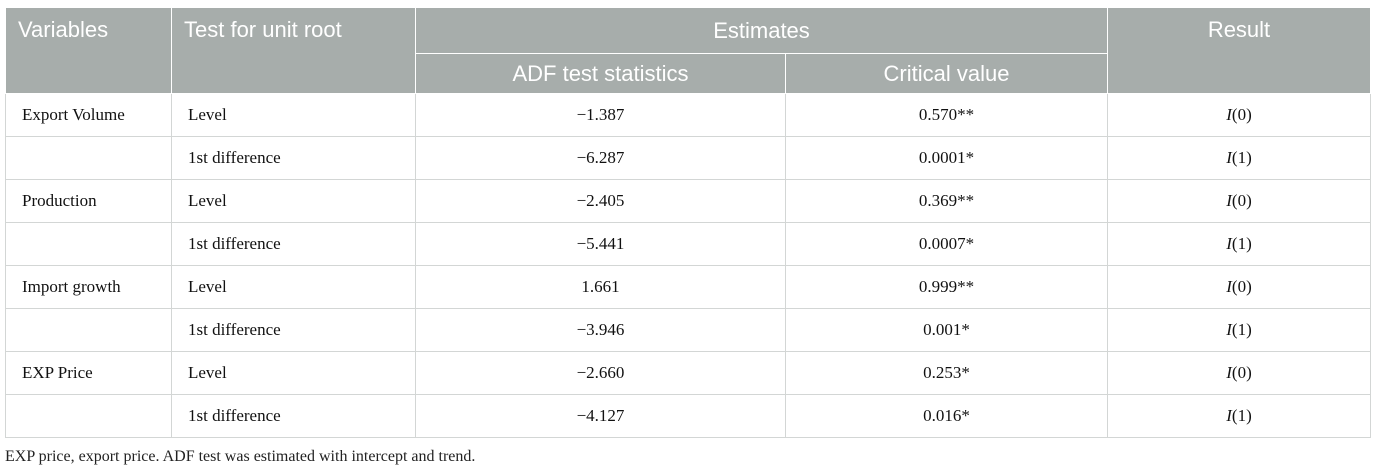 The image size is (1375, 470). I want to click on header-adf: ADF test statistics, so click(600, 73).